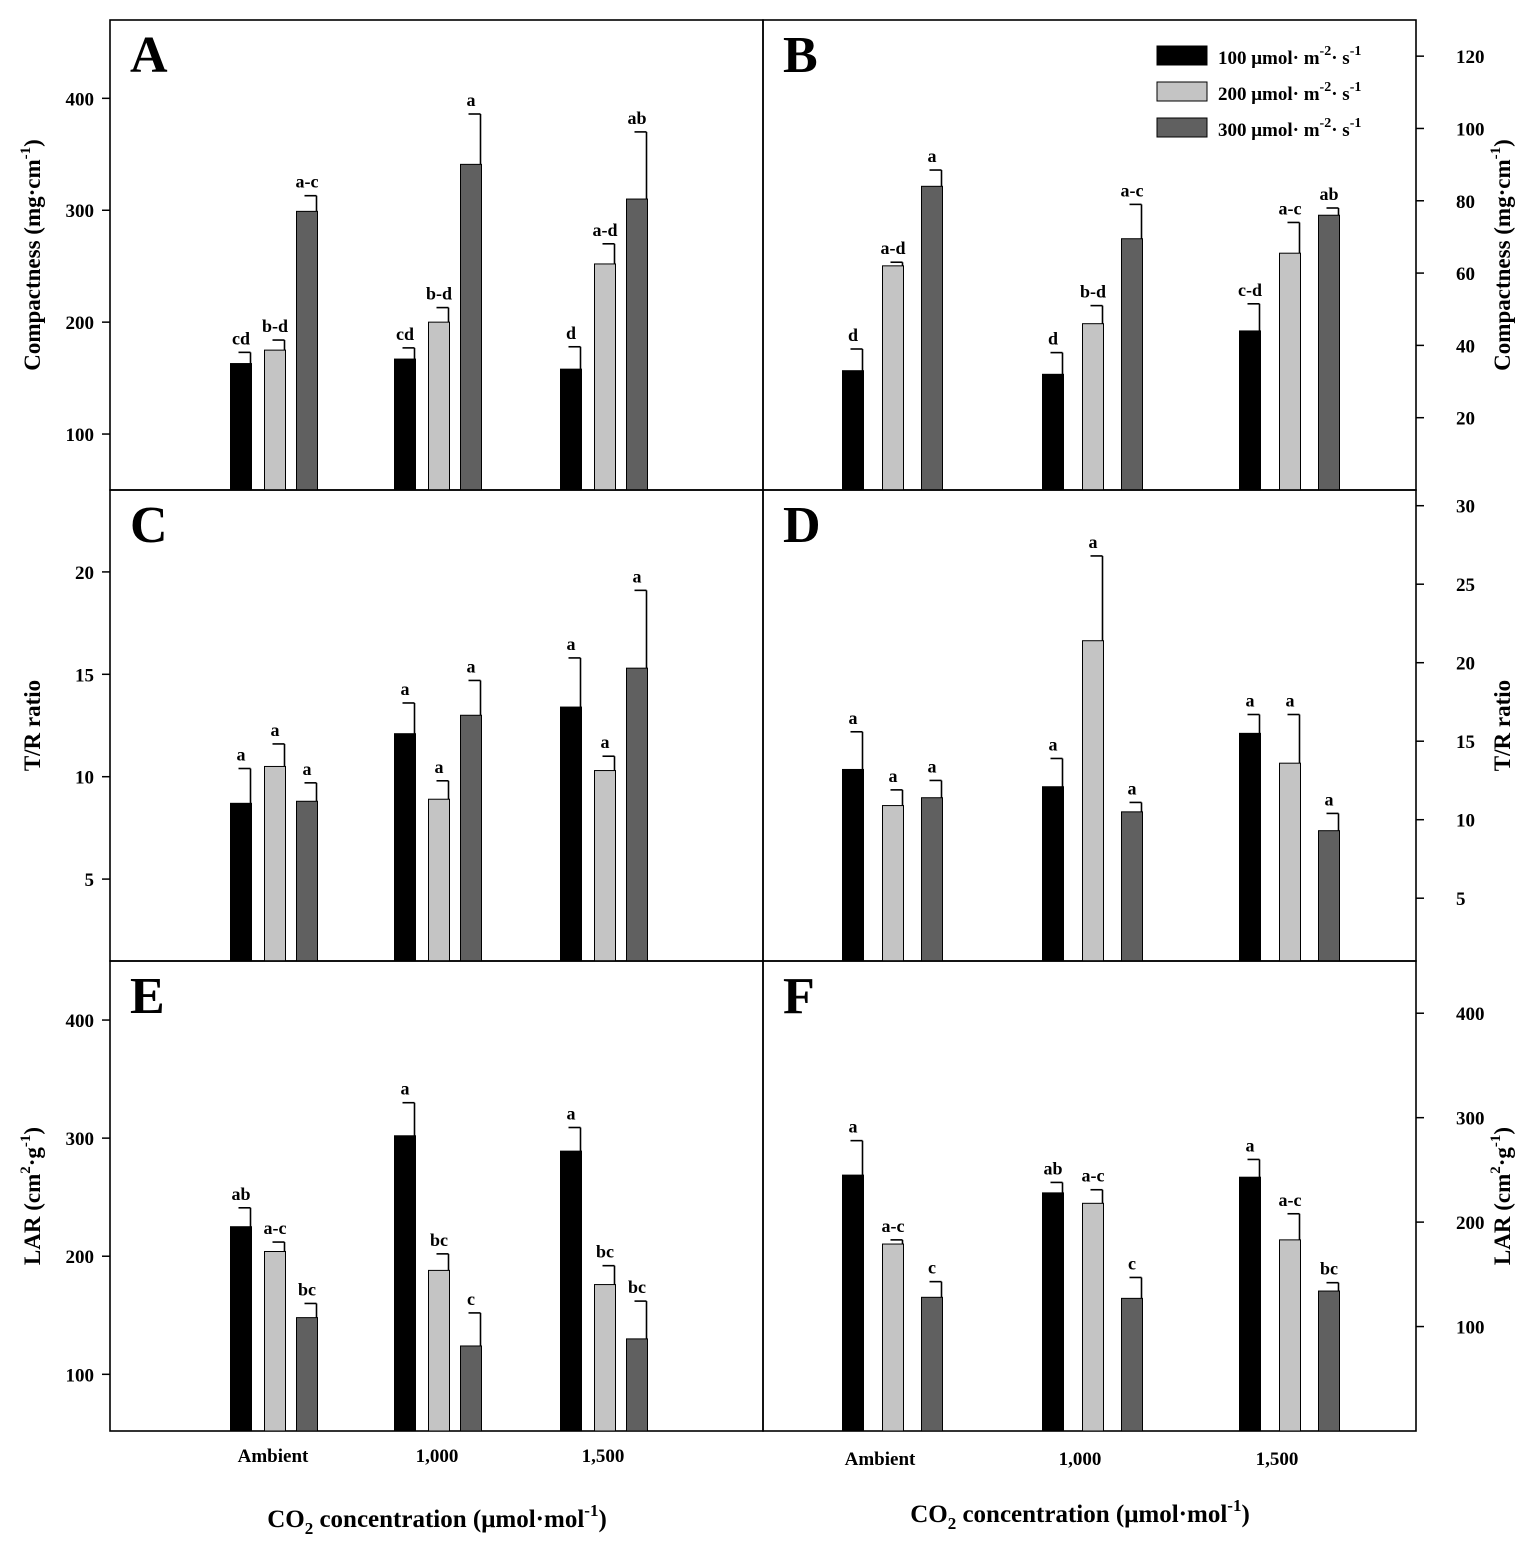  I want to click on y-tick-label: 15, so click(84, 675).